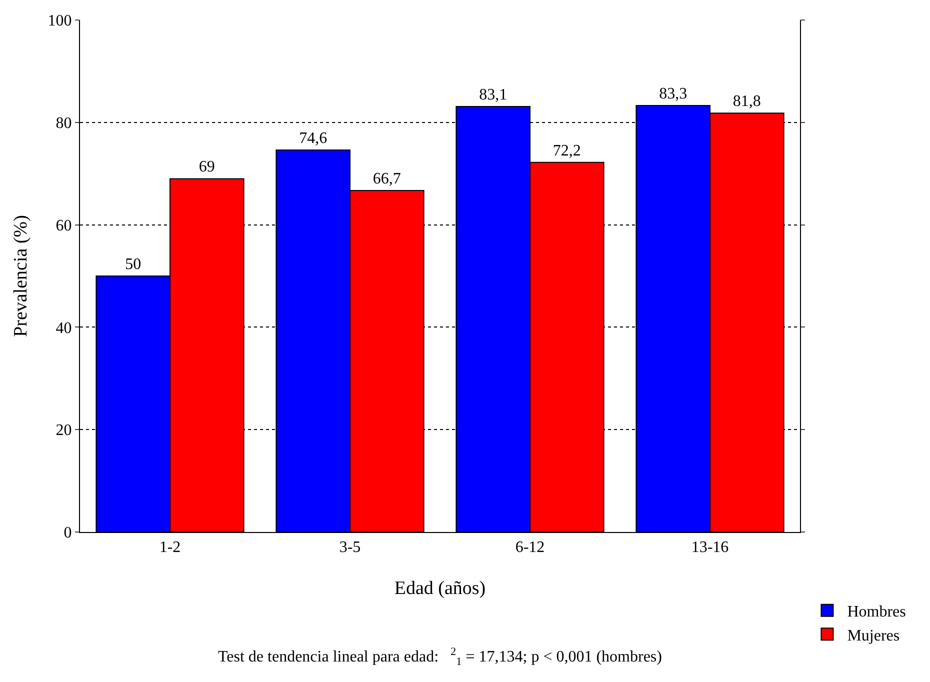  Describe the element at coordinates (673, 94) in the screenshot. I see `data-label: 83,3` at that location.